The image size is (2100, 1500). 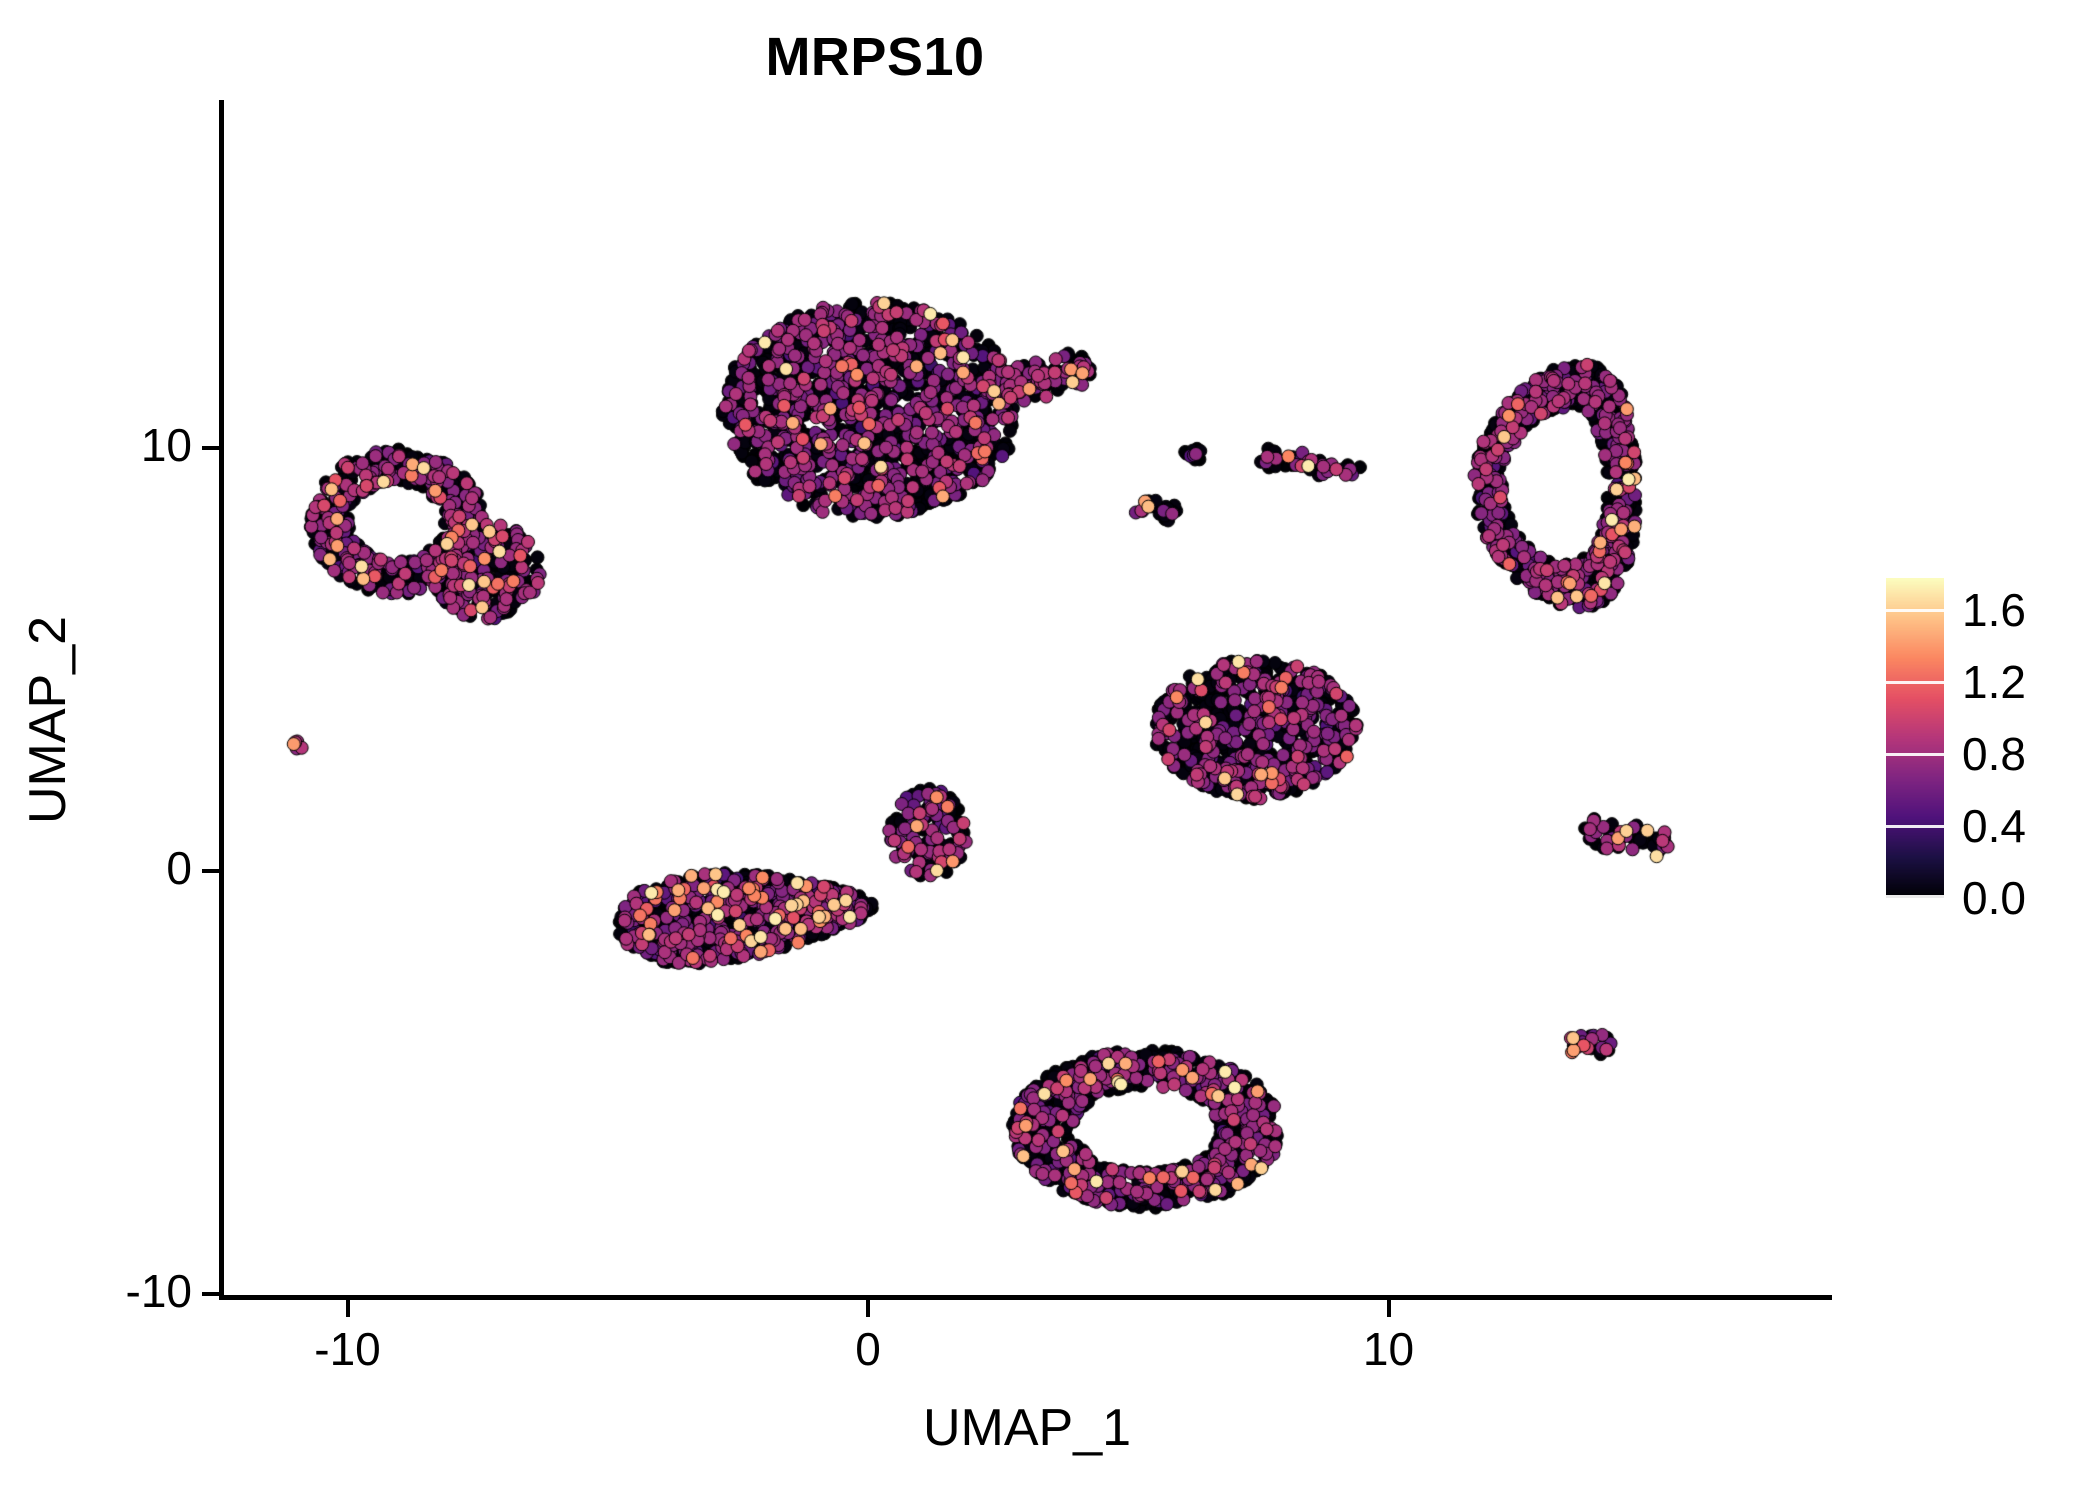 What do you see at coordinates (1994, 682) in the screenshot?
I see `colorbar-tick-label: 1.2` at bounding box center [1994, 682].